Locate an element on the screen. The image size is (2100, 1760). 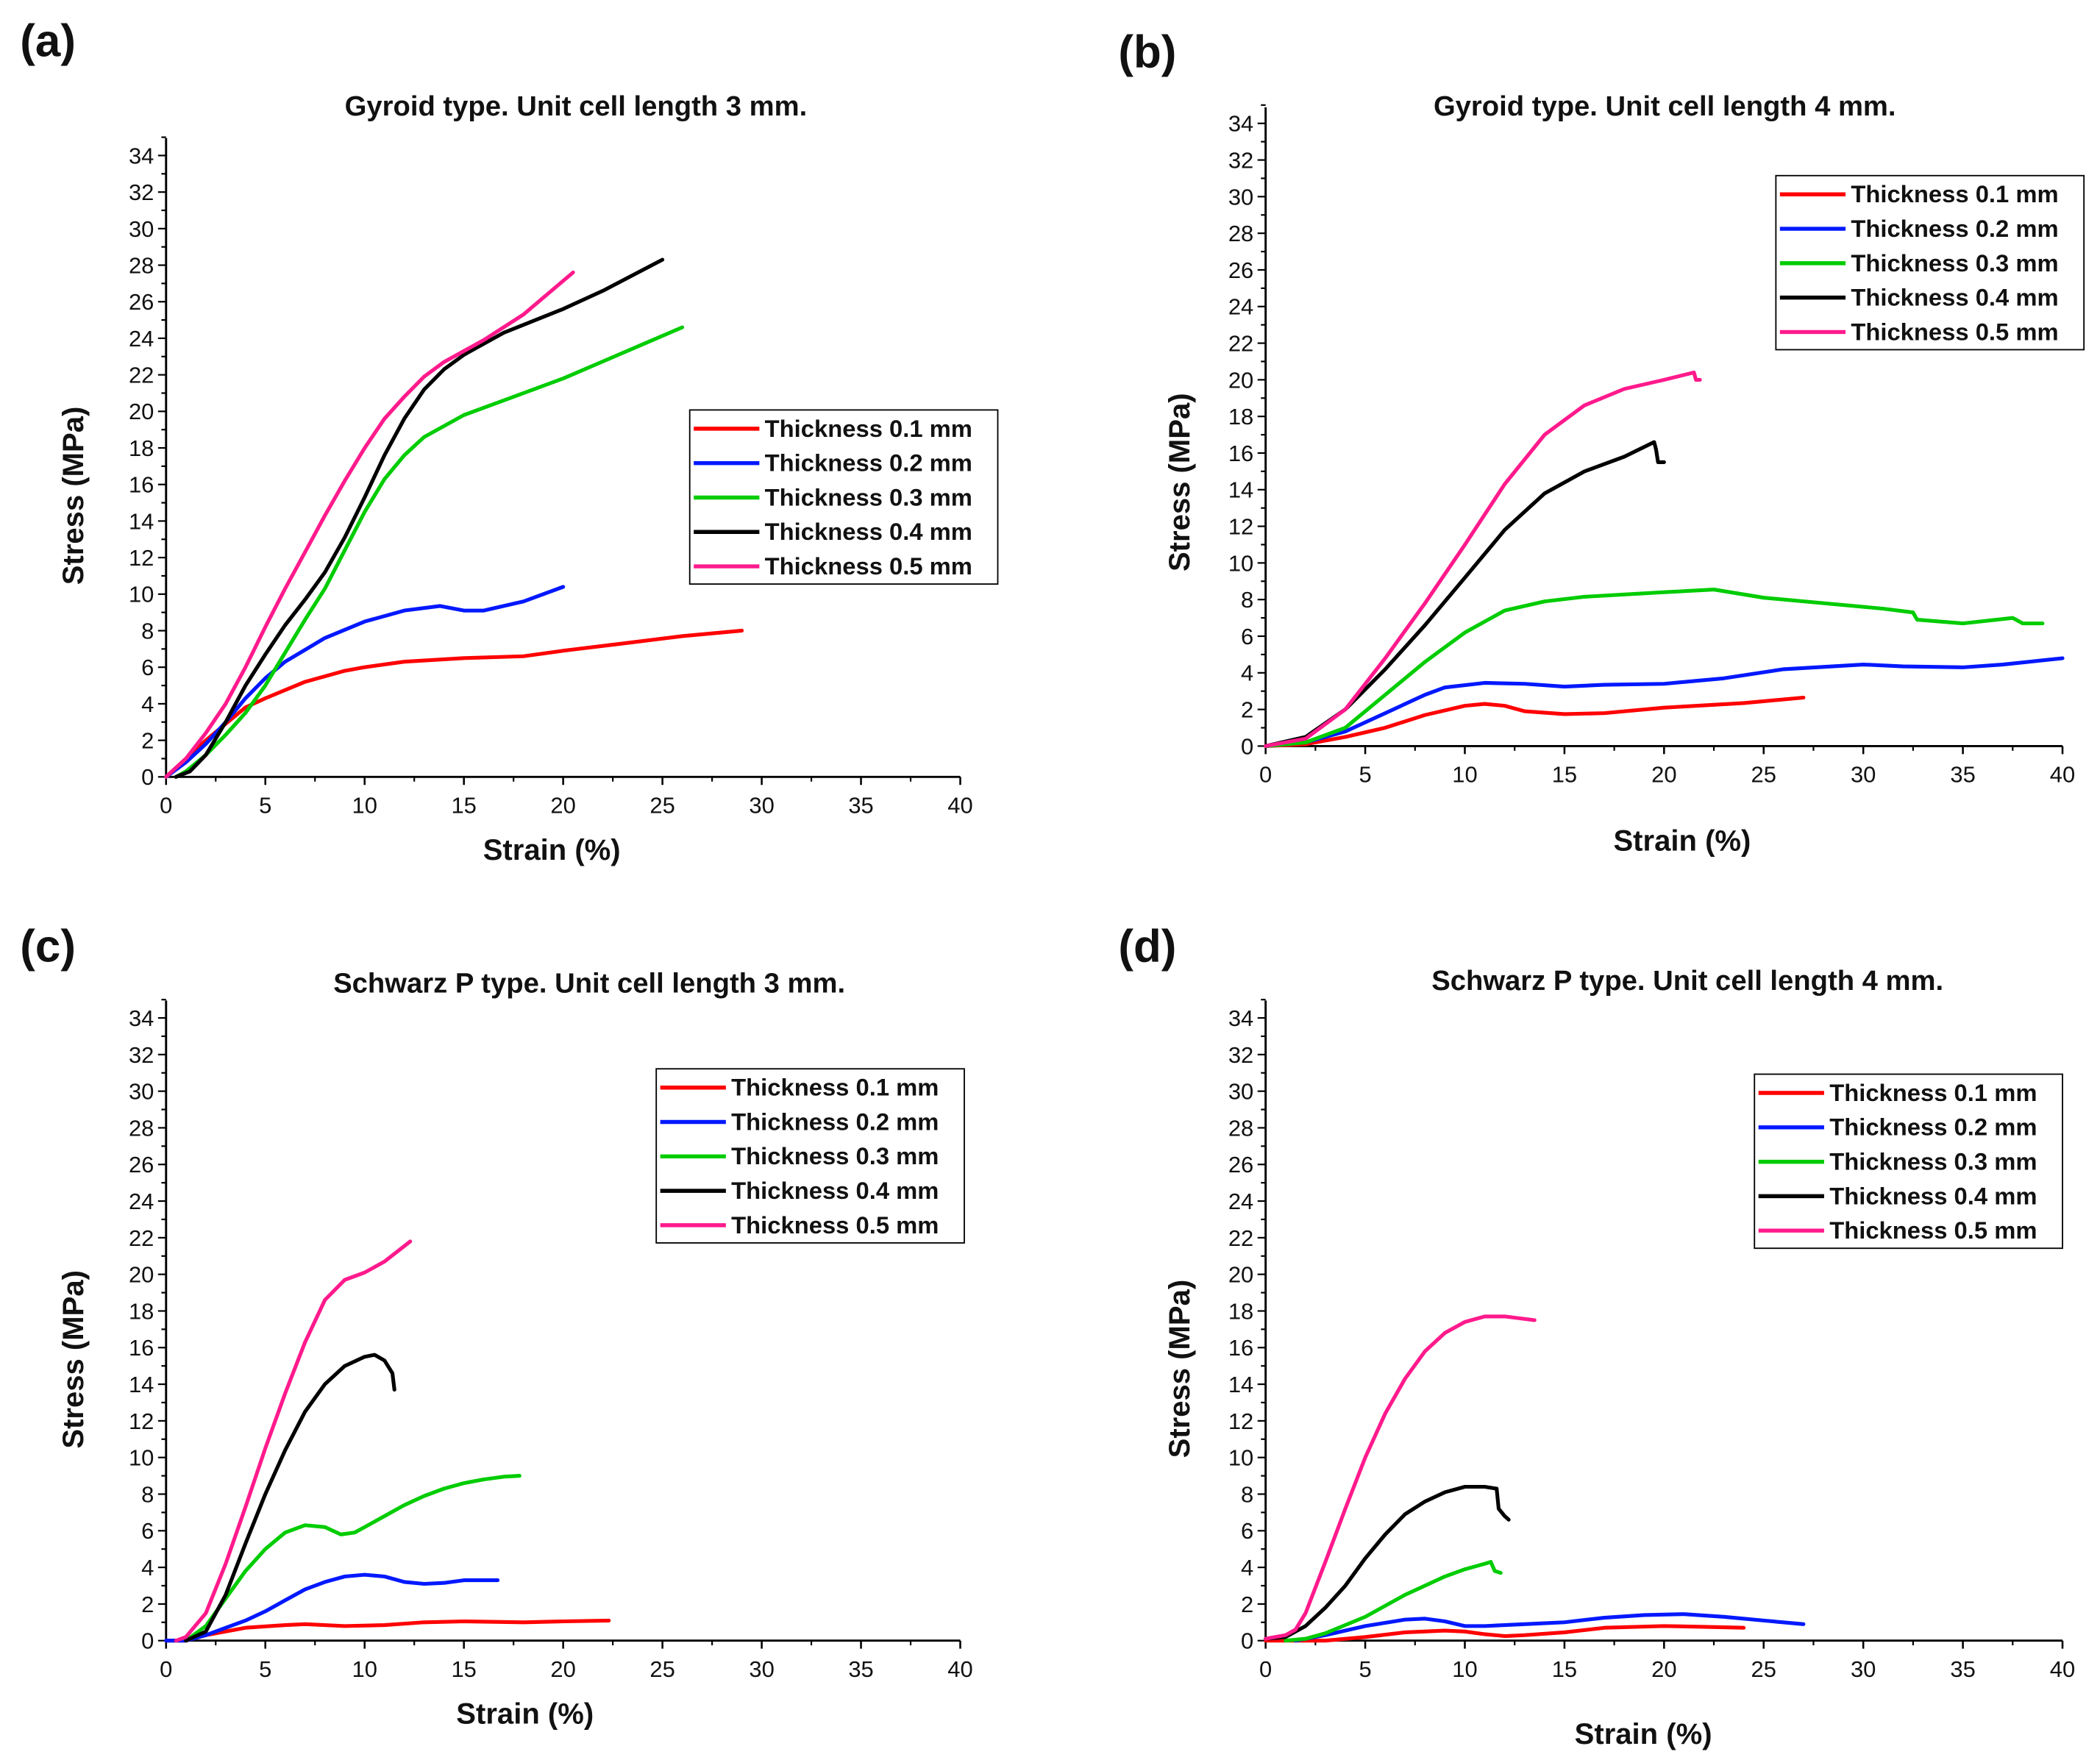
y-tick-label: 0 is located at coordinates (148, 1641).